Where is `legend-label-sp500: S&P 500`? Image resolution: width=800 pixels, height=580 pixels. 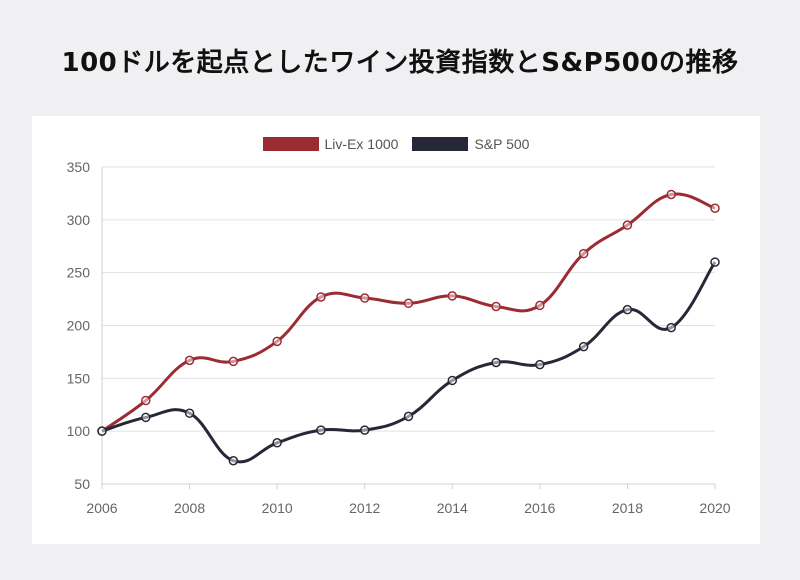 legend-label-sp500: S&P 500 is located at coordinates (502, 144).